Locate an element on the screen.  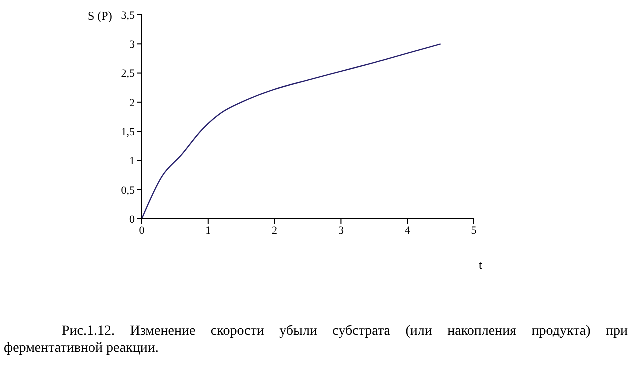
text: Рис.1.12. Изменение скорости убыли субстрата (или накопления продукта) при ферментативной реакции. is located at coordinates (316, 340).